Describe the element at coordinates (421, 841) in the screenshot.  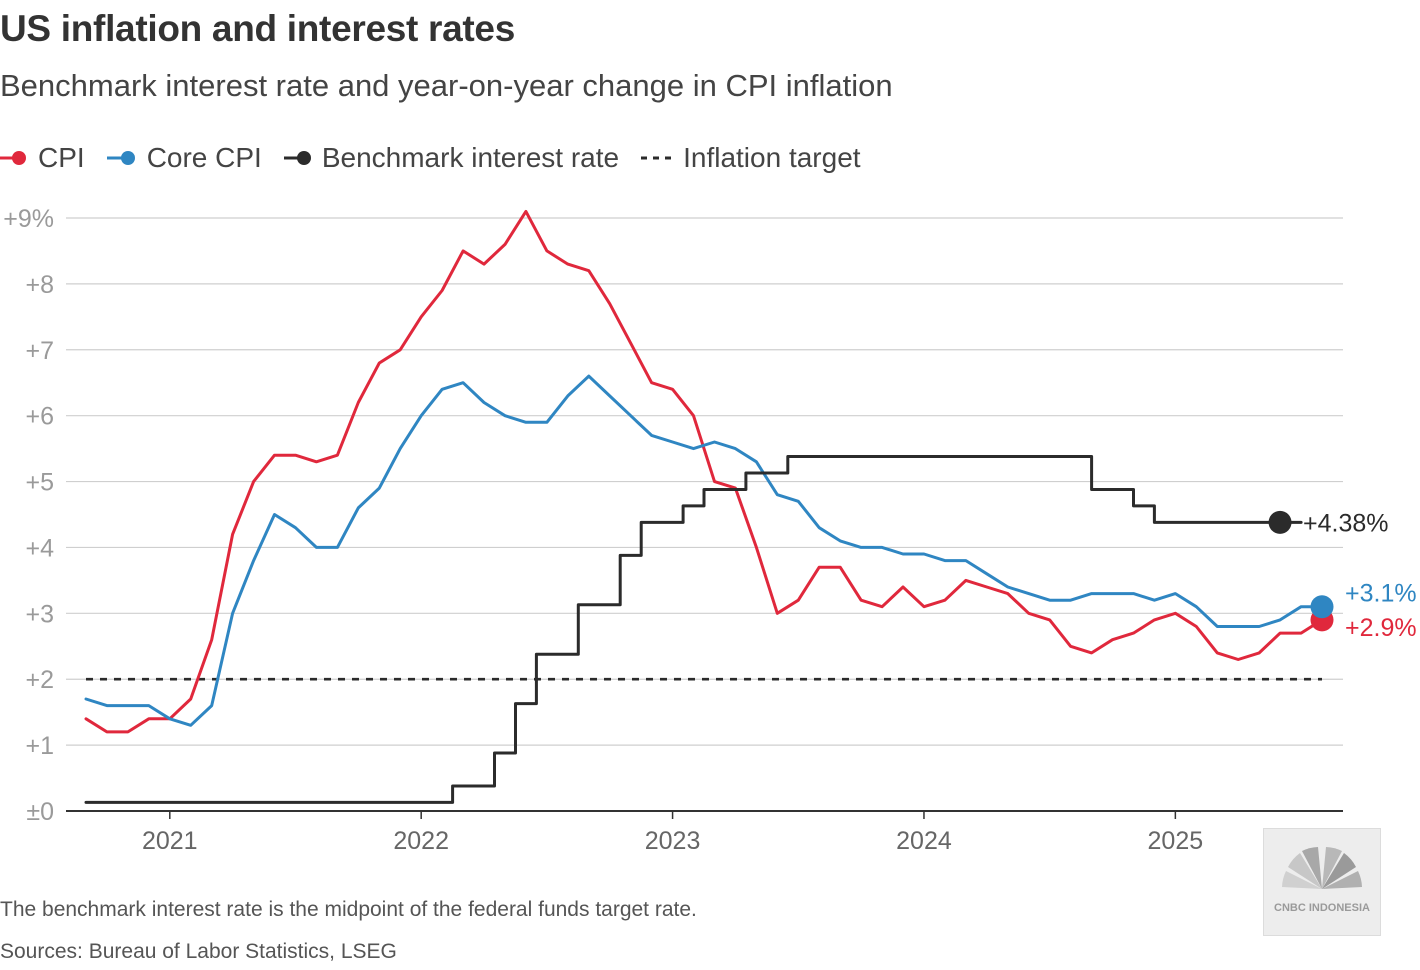
I see `x-tick-label: 2022` at that location.